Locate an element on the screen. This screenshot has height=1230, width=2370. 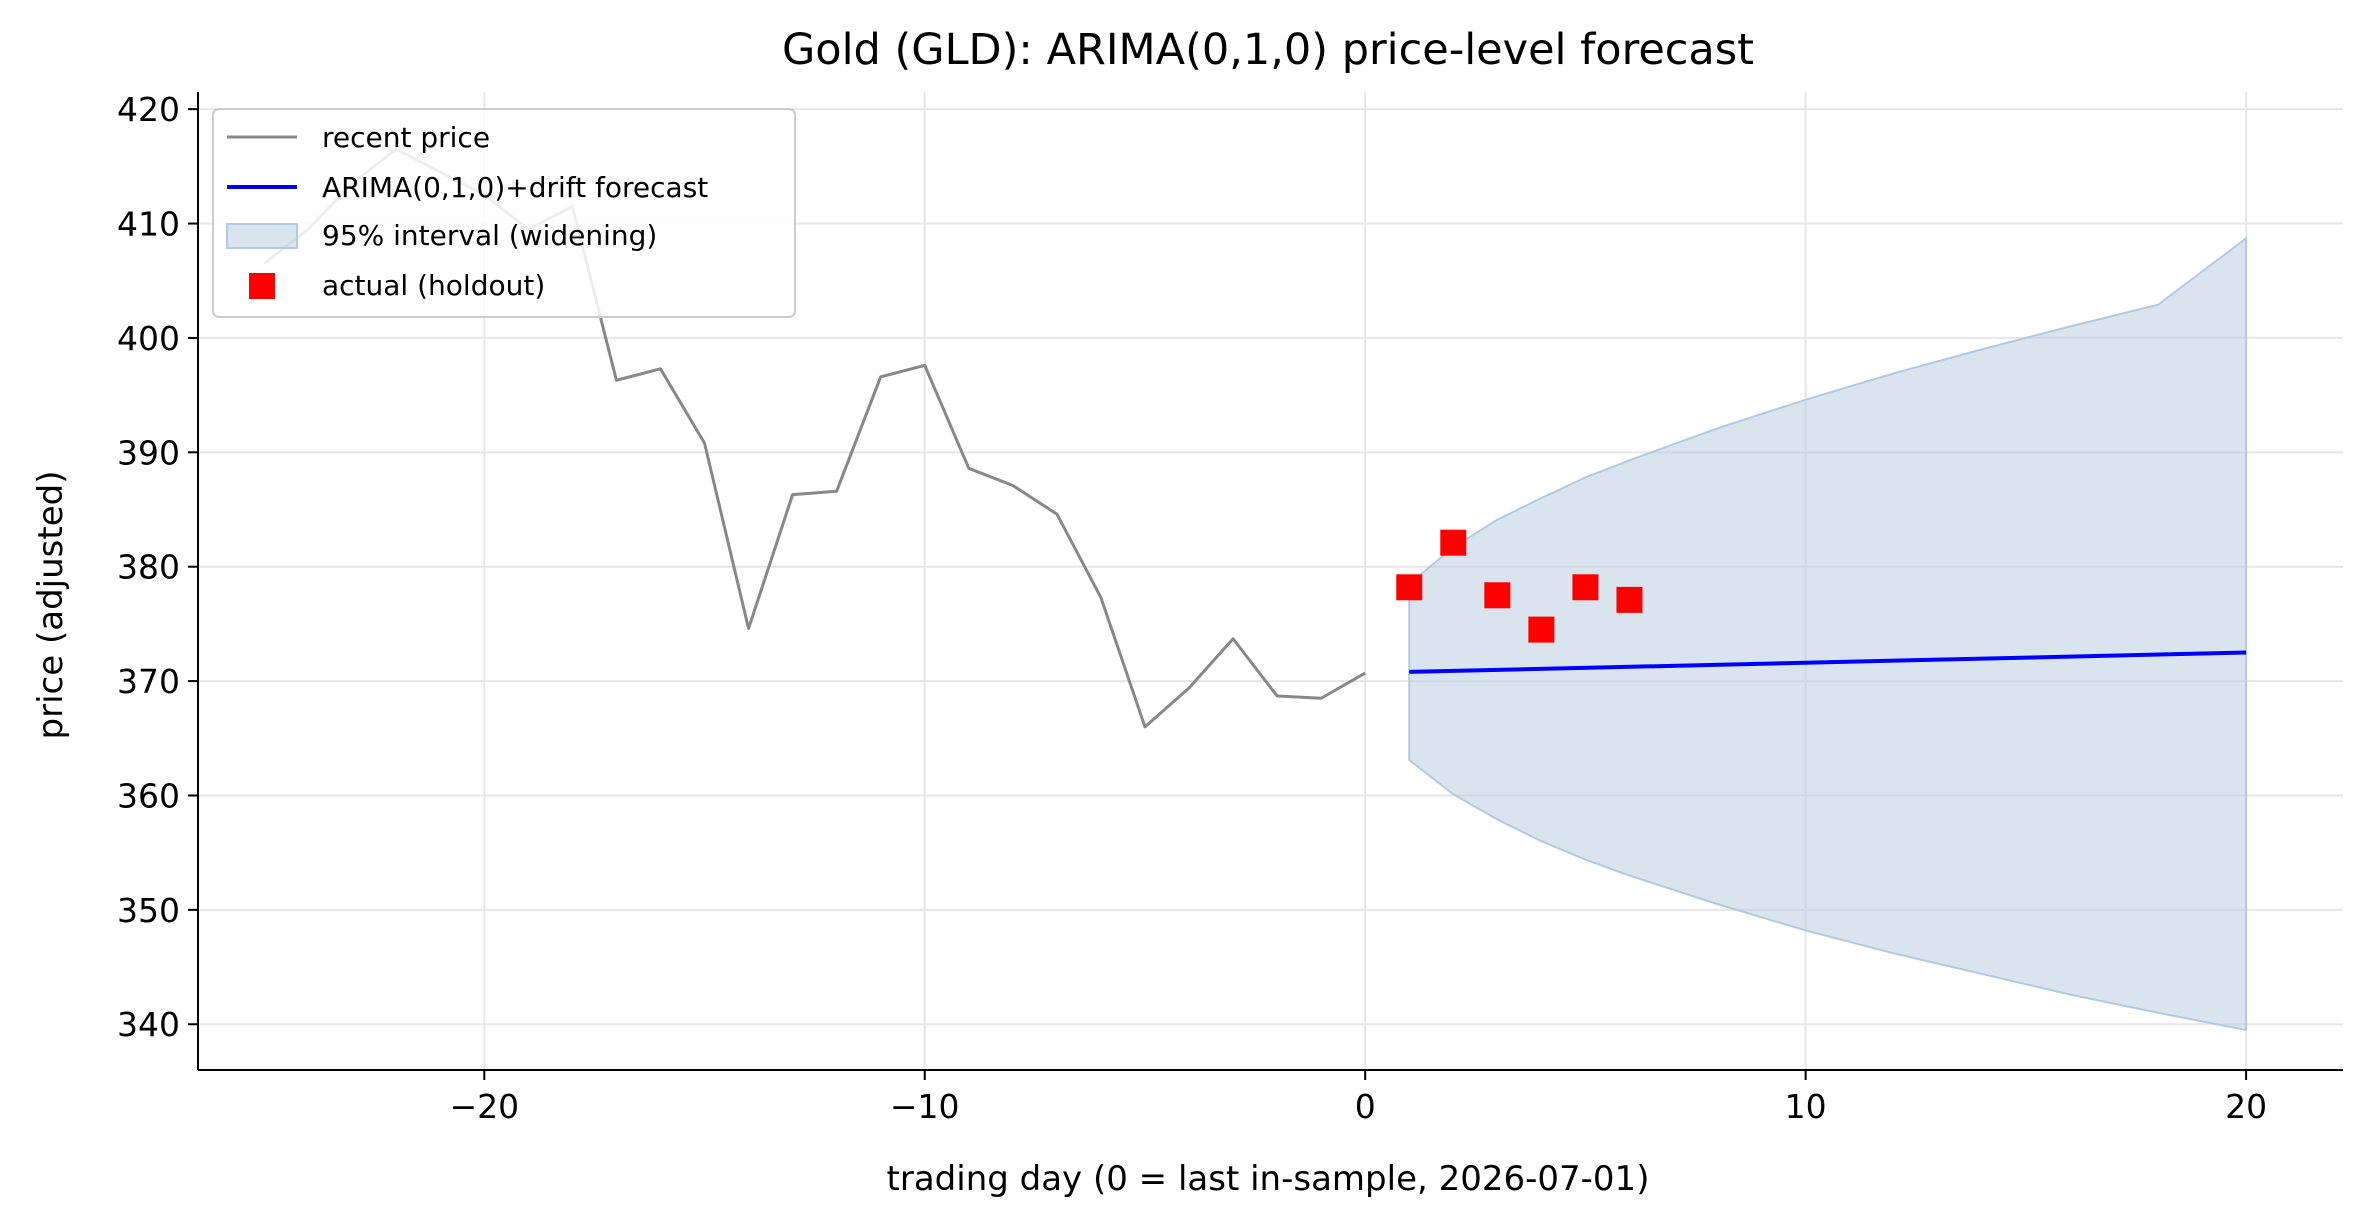
x-tick-label: −20 is located at coordinates (484, 1106).